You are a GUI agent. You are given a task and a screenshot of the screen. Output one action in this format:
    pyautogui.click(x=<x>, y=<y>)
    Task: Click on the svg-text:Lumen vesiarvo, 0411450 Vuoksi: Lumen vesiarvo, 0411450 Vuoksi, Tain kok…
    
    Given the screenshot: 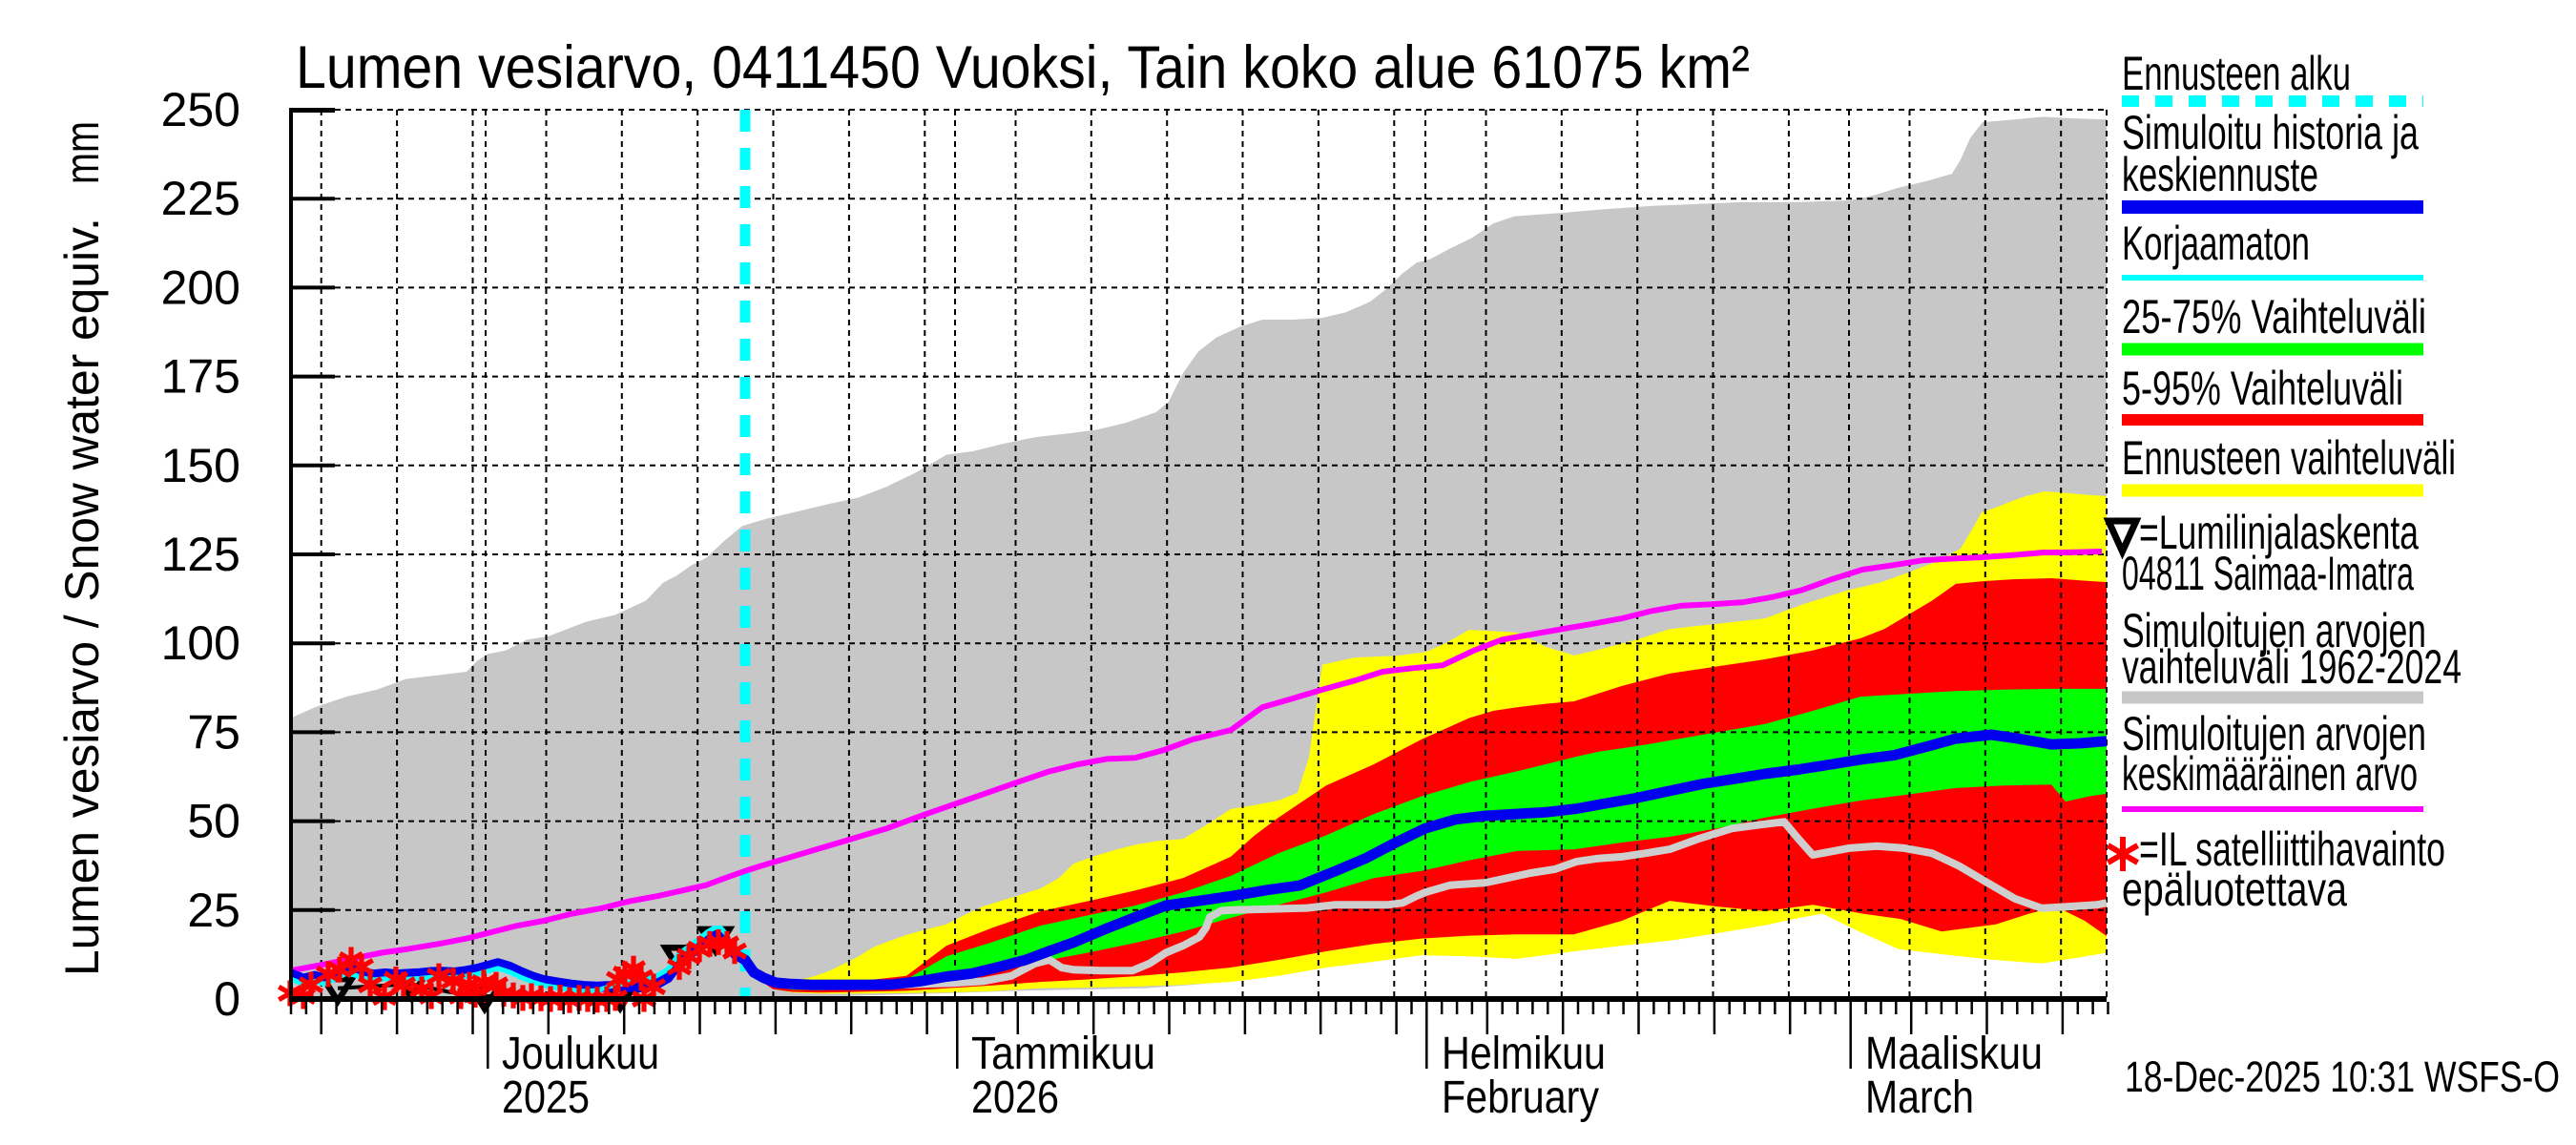 What is the action you would take?
    pyautogui.click(x=1023, y=67)
    